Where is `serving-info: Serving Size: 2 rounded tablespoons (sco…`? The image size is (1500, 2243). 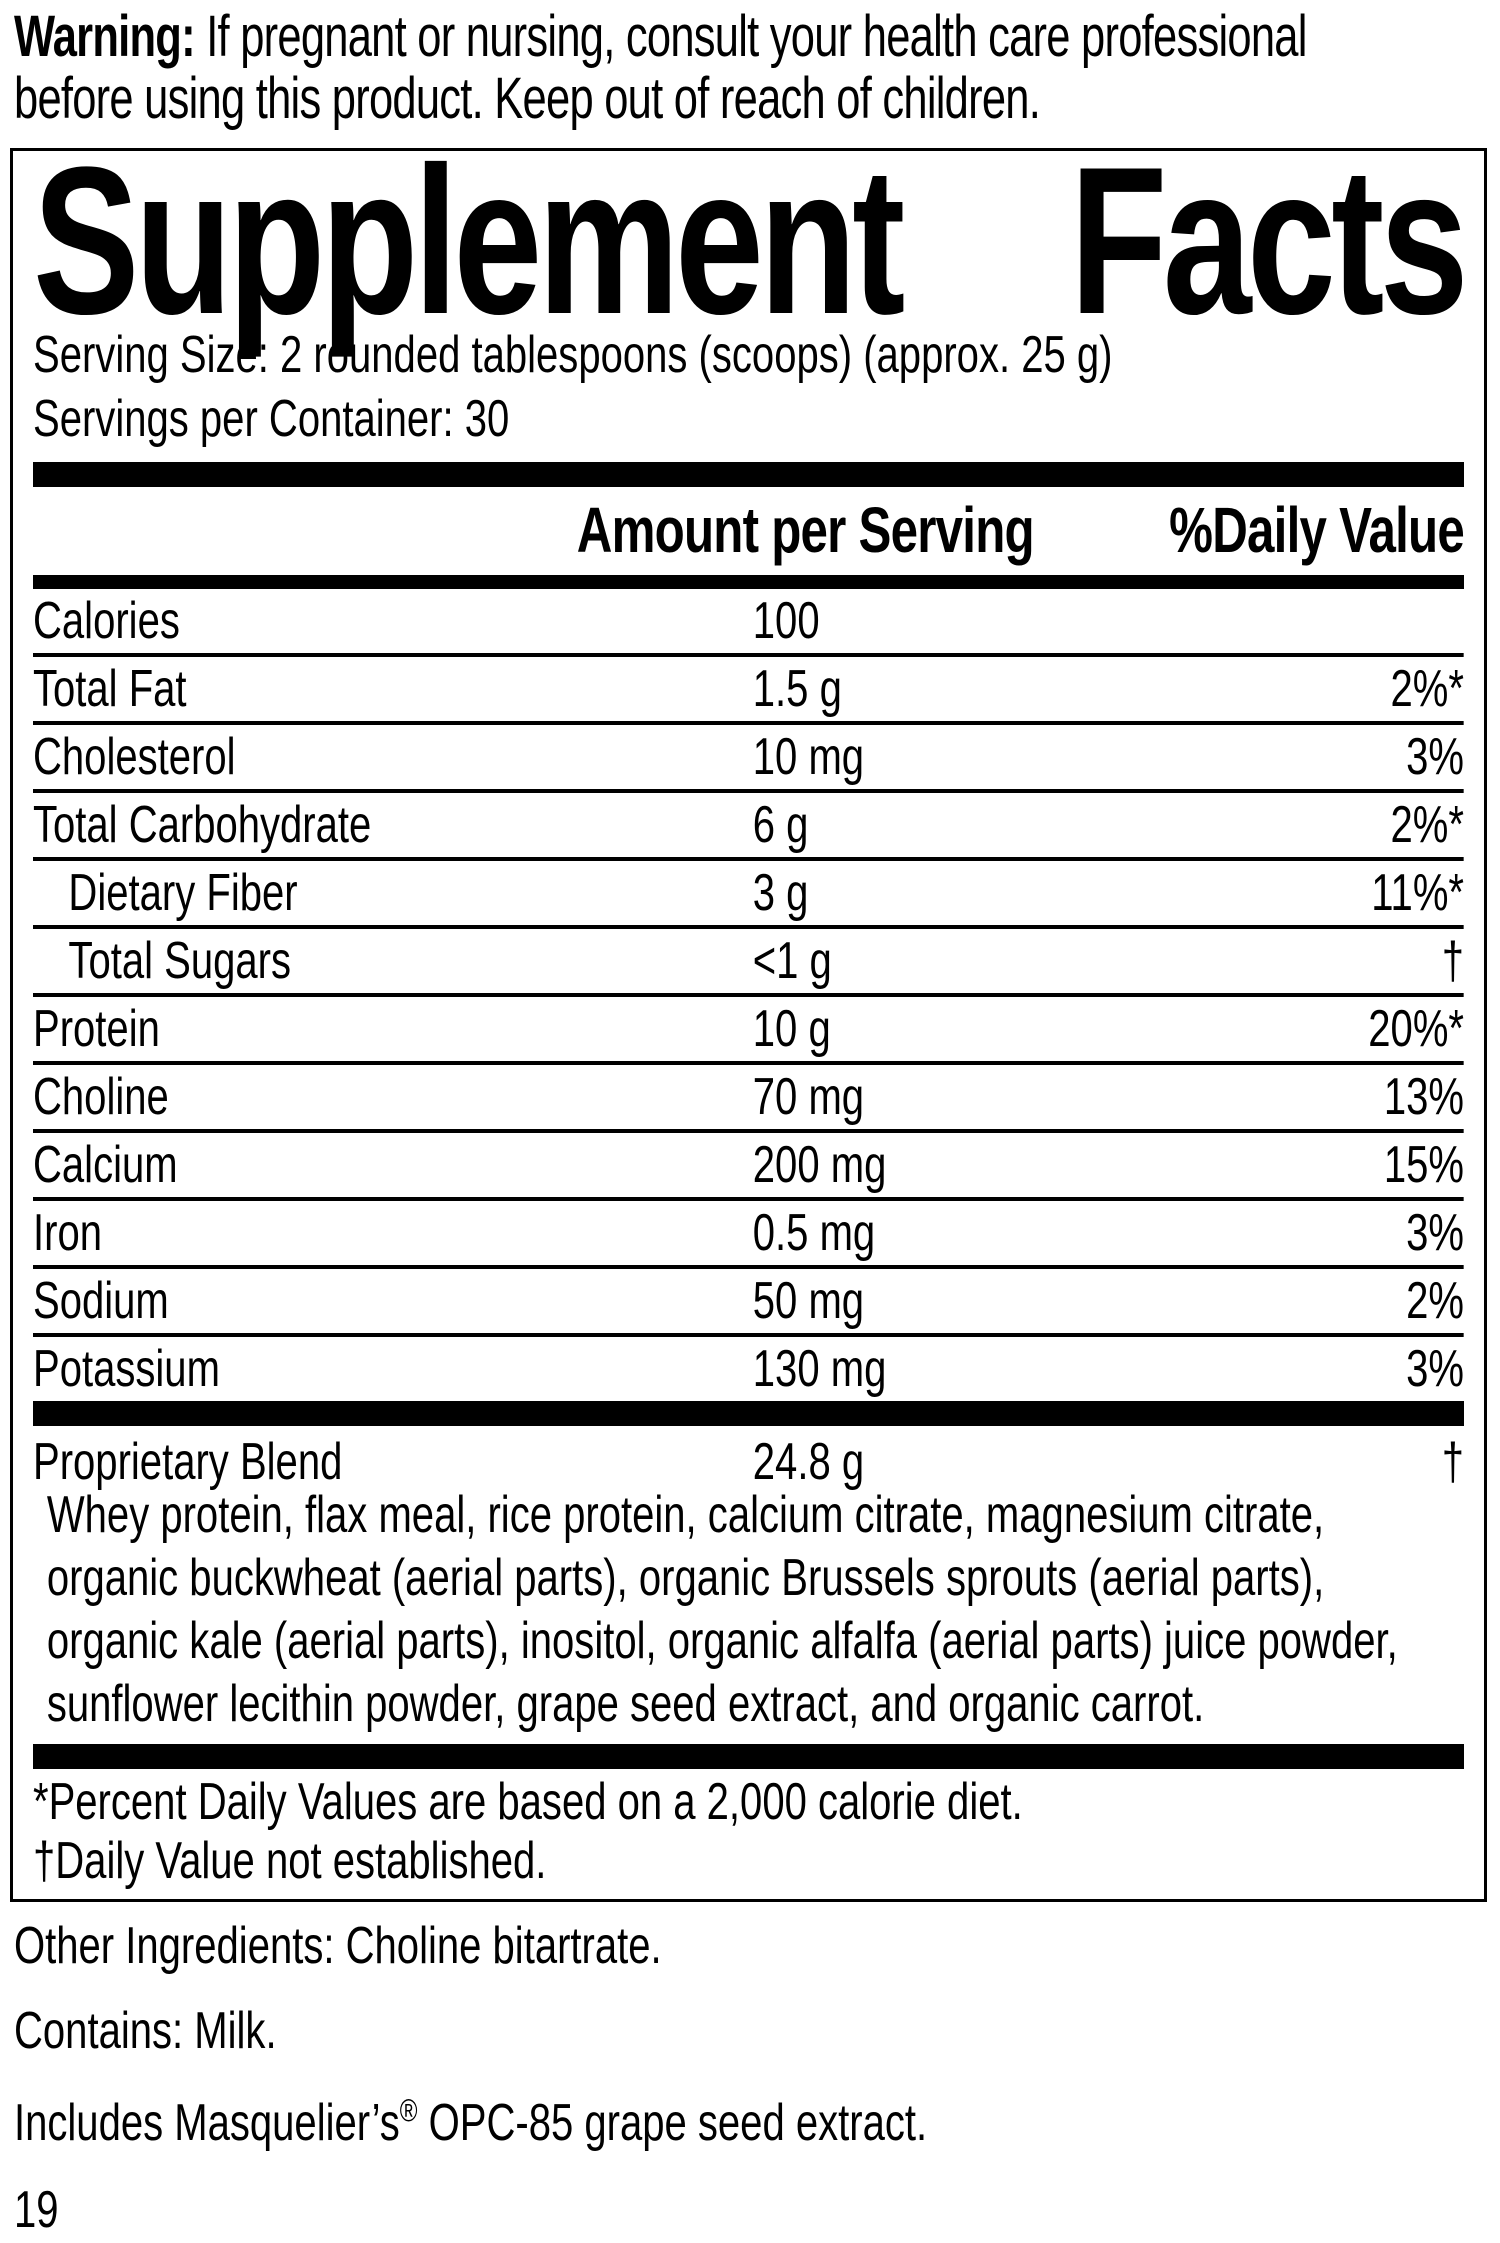 serving-info: Serving Size: 2 rounded tablespoons (sco… is located at coordinates (748, 387).